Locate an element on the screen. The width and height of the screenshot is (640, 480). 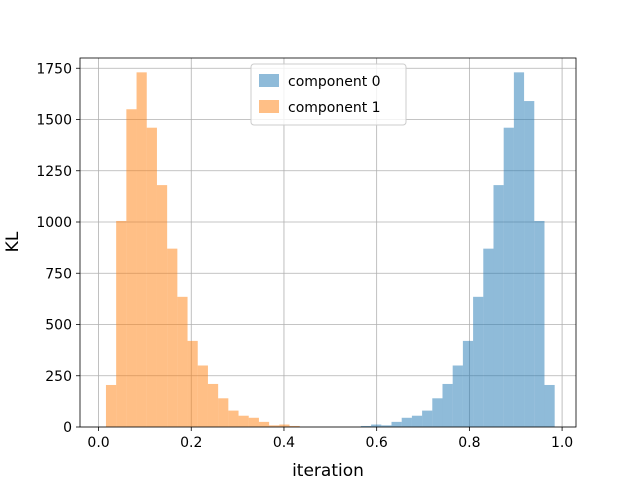
x-tick-label: 0.8 is located at coordinates (469, 443).